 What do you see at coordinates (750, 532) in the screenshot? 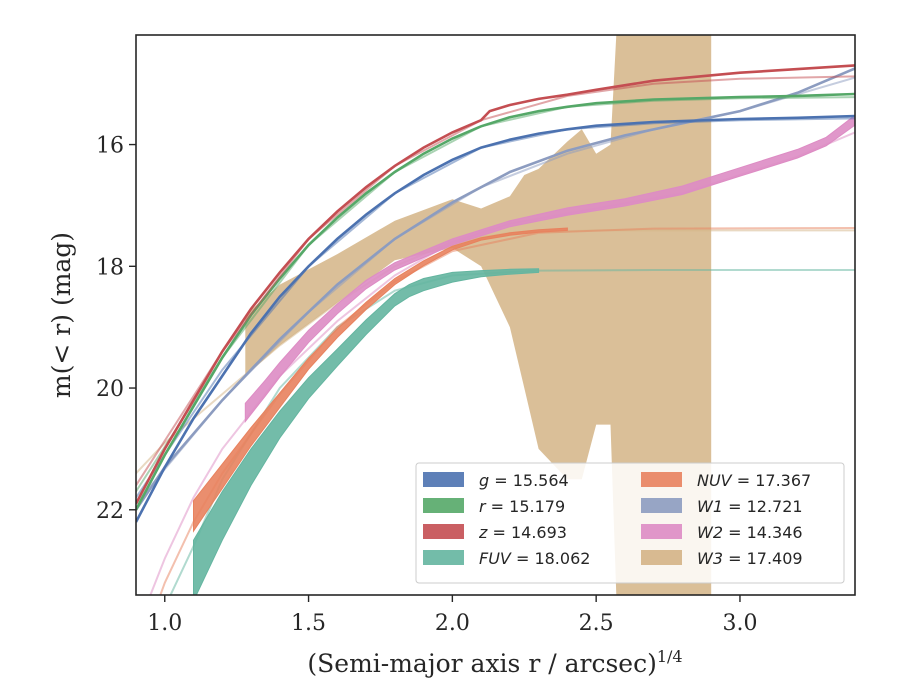
I see `legend-entry: W2 = 14.346` at bounding box center [750, 532].